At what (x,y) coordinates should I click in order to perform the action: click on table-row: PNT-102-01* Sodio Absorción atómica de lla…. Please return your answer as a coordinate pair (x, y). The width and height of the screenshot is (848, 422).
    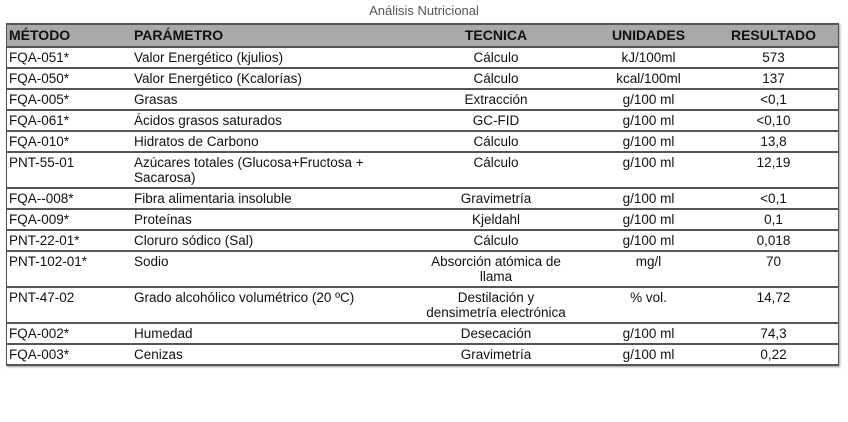
    Looking at the image, I should click on (422, 269).